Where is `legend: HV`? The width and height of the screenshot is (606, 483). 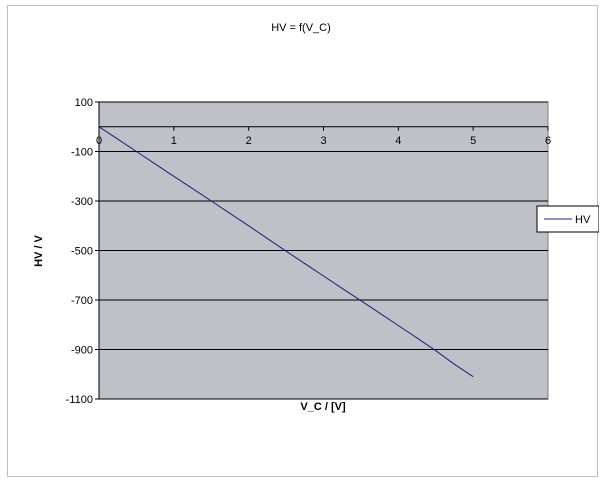
legend: HV is located at coordinates (567, 219).